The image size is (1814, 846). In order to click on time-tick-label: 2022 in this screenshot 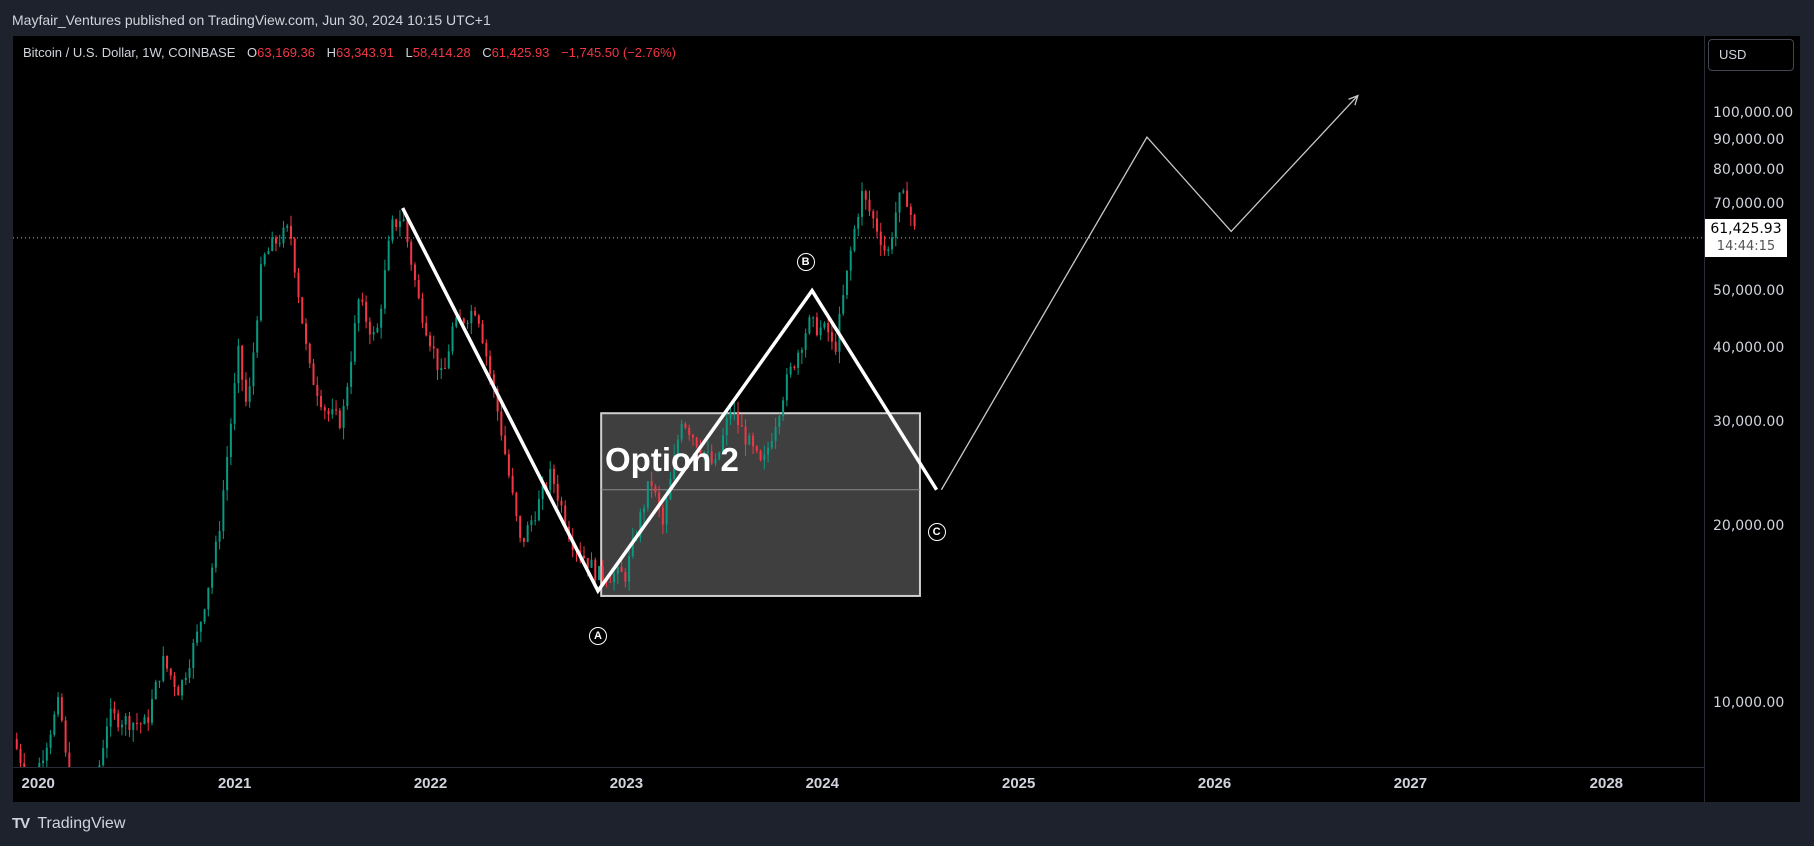, I will do `click(430, 783)`.